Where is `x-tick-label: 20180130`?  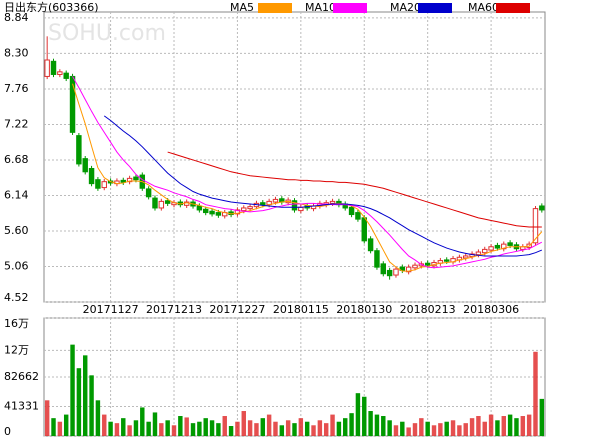 x-tick-label: 20180130 is located at coordinates (364, 309).